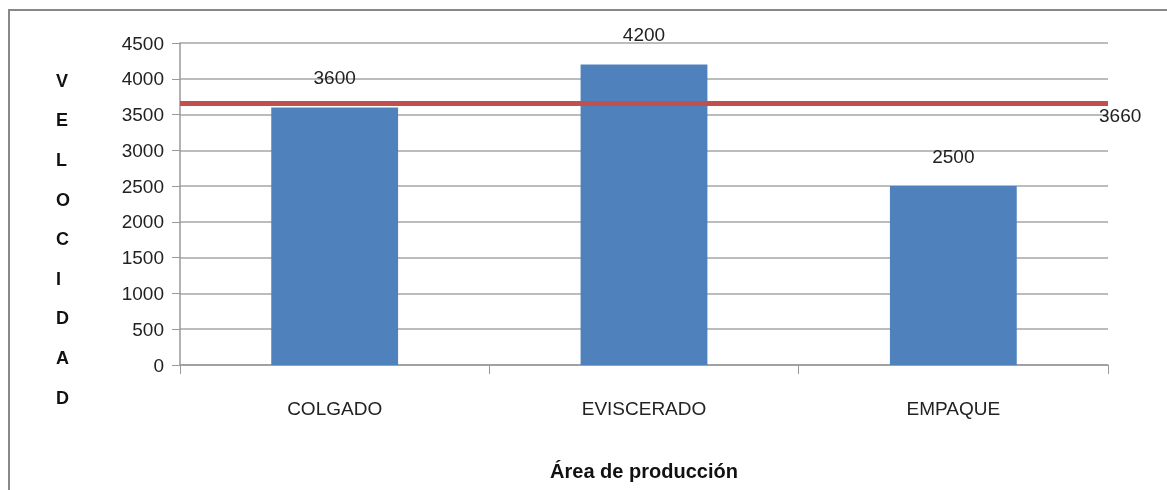 Image resolution: width=1167 pixels, height=490 pixels. Describe the element at coordinates (142, 186) in the screenshot. I see `y-tick-label: 2500` at that location.